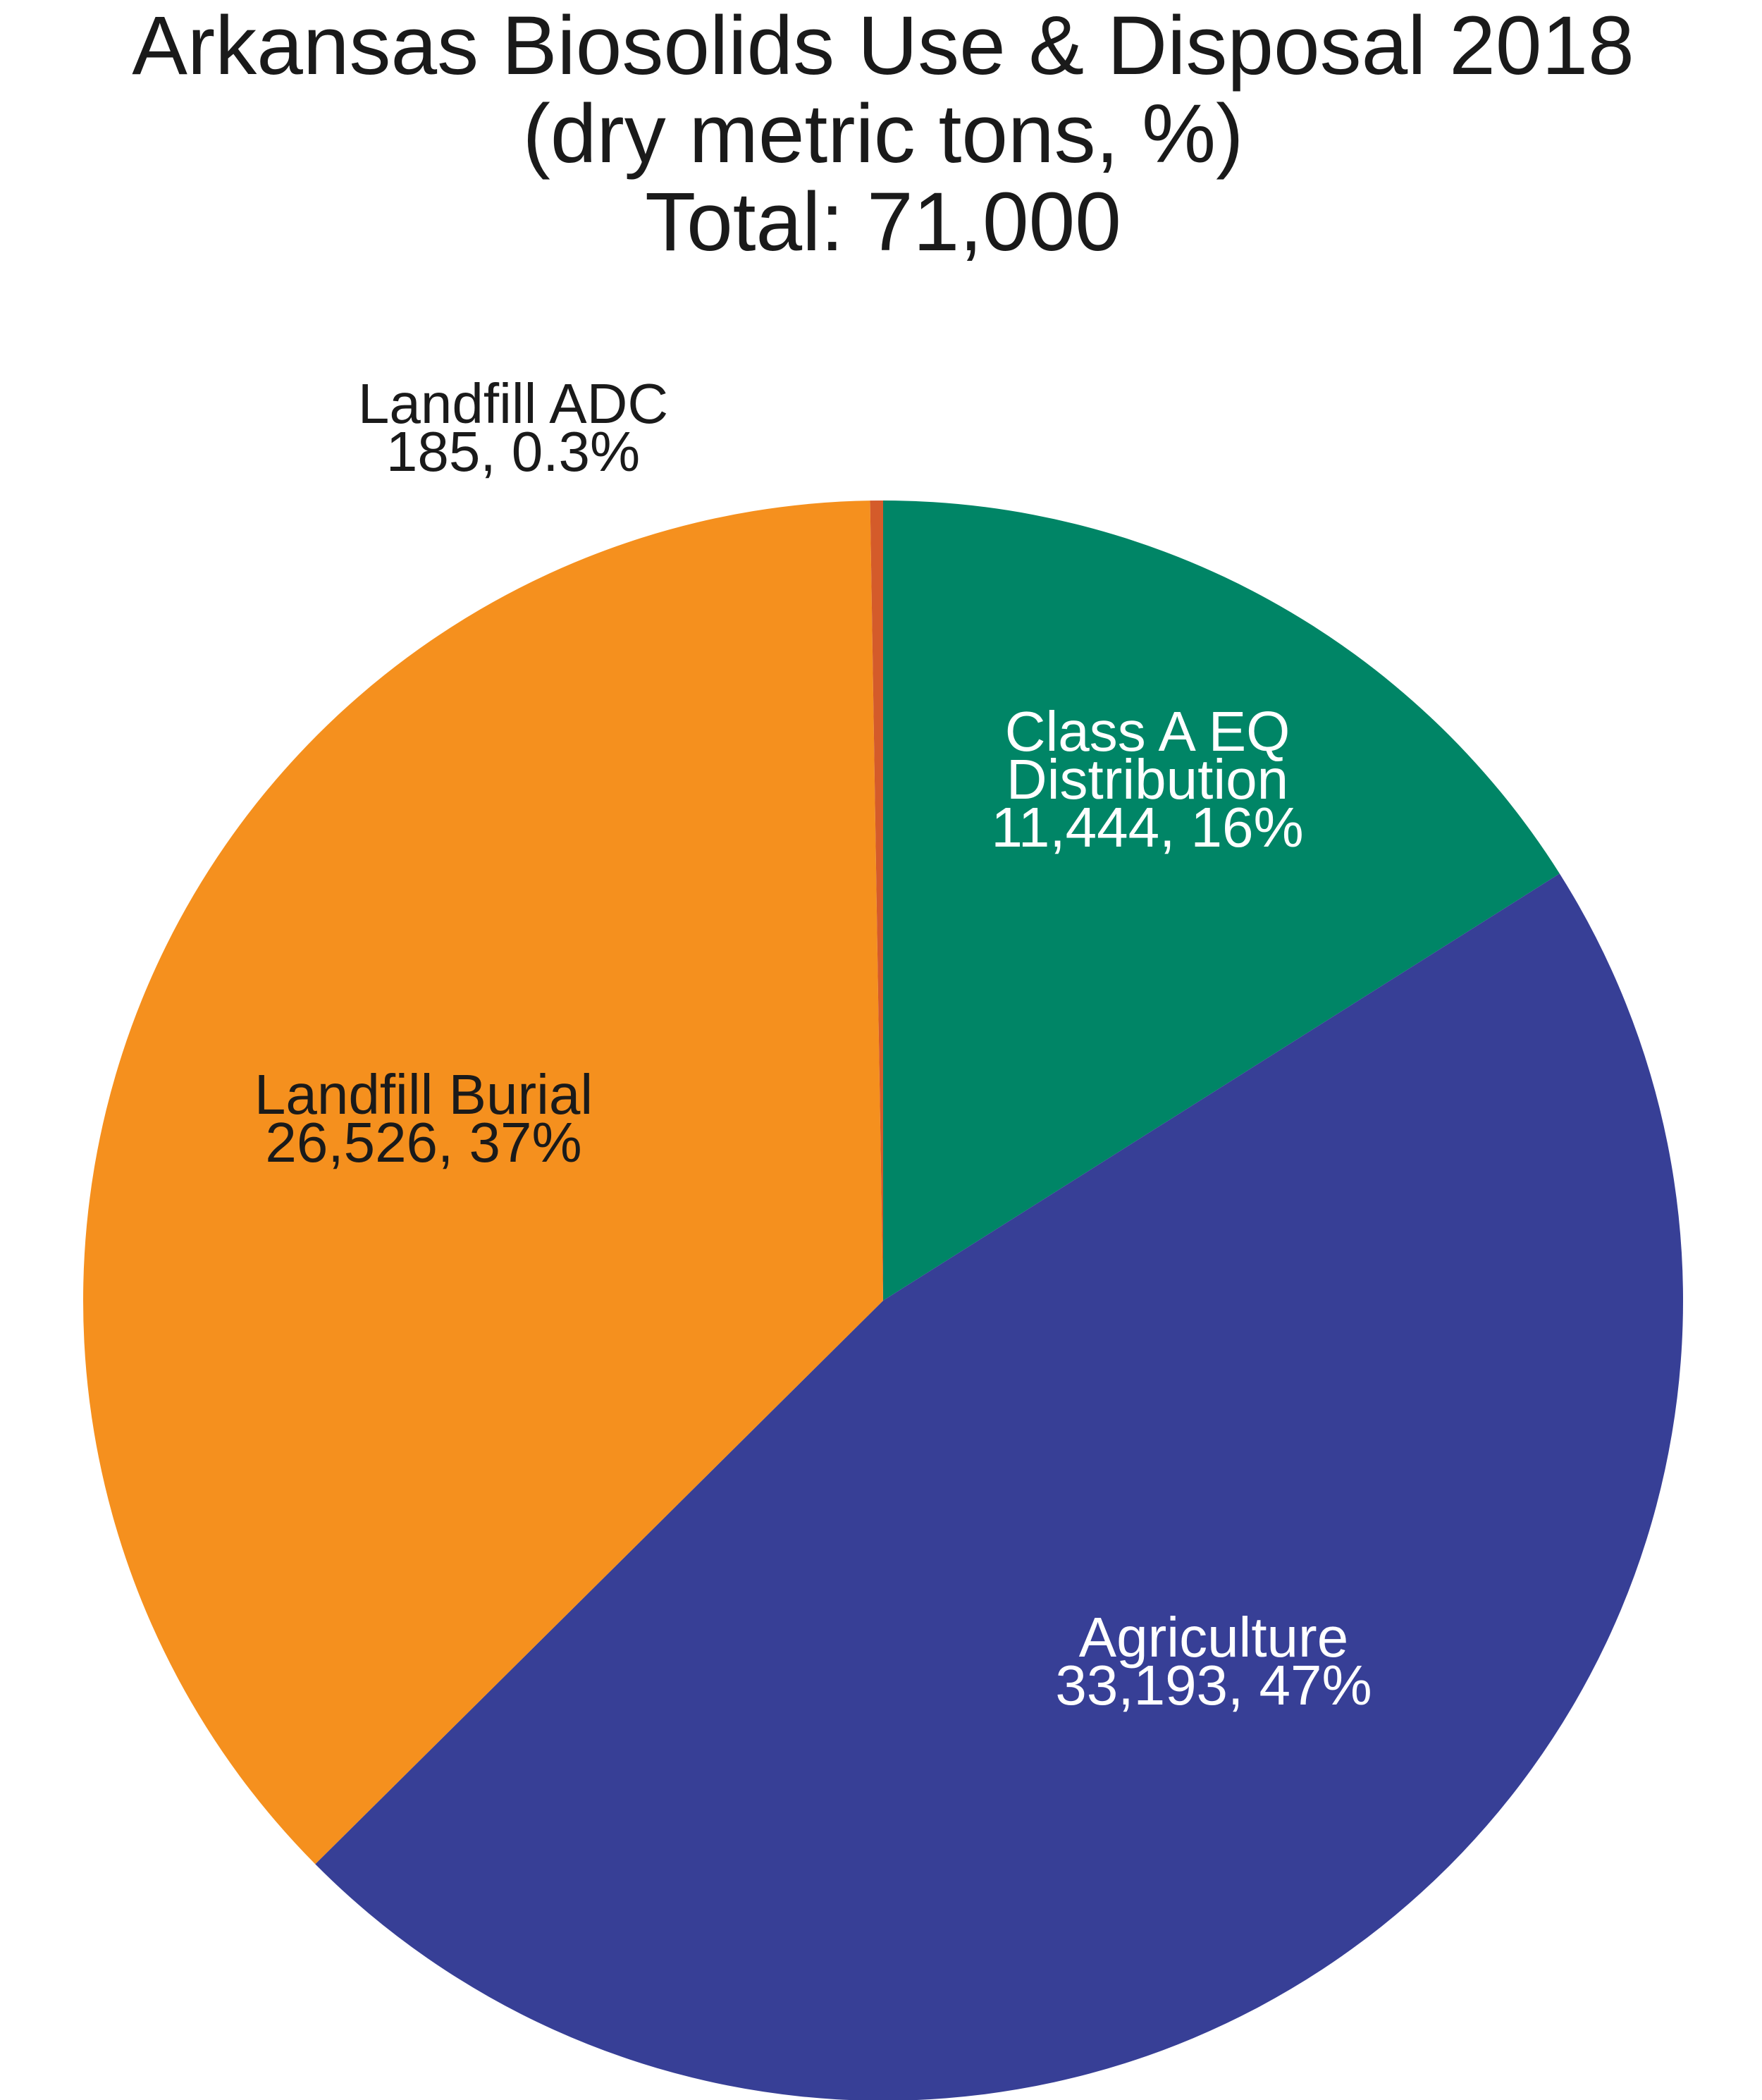 This screenshot has height=2100, width=1762. I want to click on slice-label-line: Distribution, so click(1147, 780).